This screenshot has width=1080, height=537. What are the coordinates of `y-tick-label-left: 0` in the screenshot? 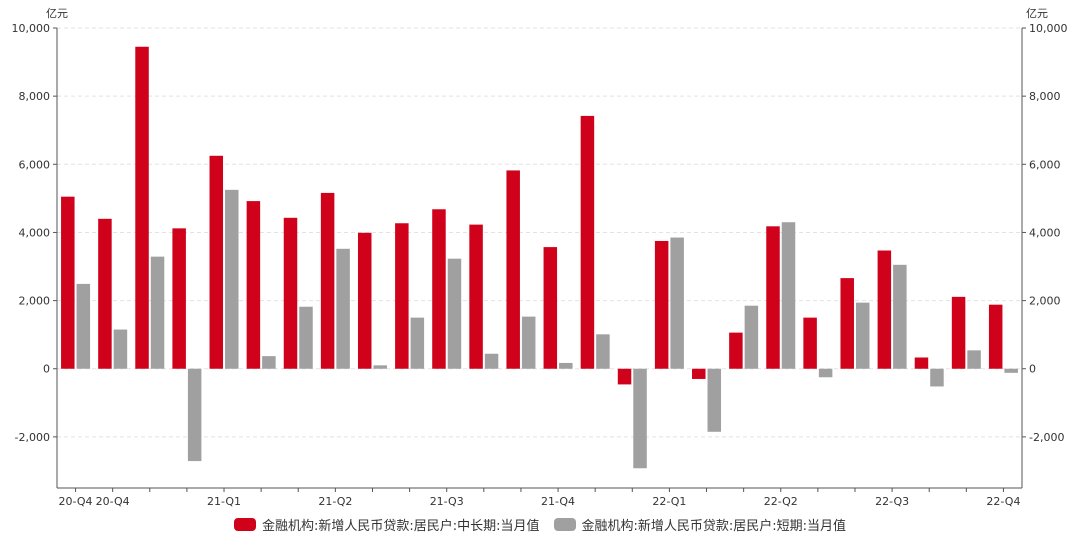 It's located at (46, 369).